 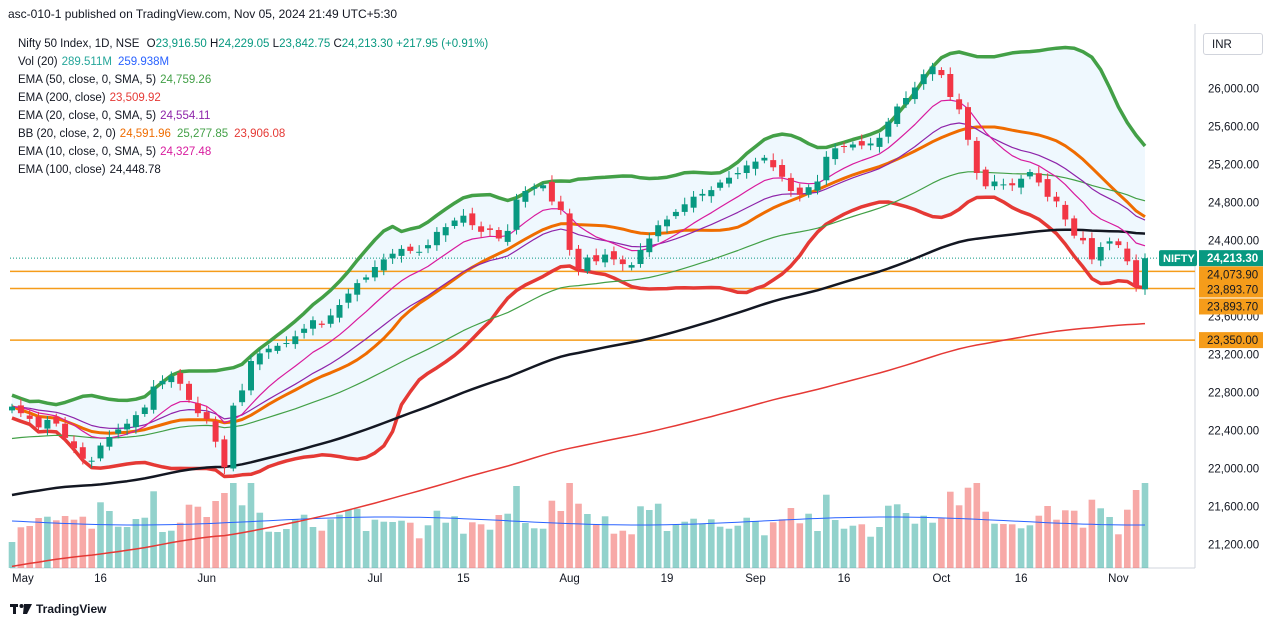 What do you see at coordinates (21, 609) in the screenshot?
I see `tradingview-logo-icon` at bounding box center [21, 609].